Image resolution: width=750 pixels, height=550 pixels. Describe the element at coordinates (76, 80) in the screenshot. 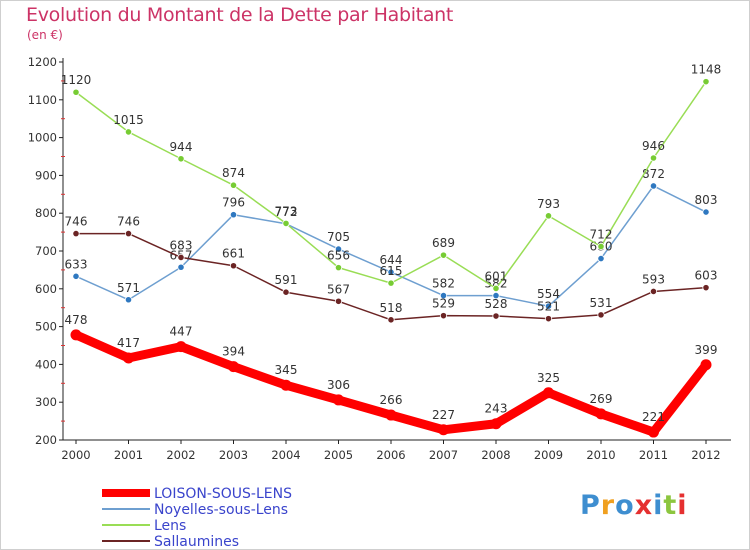

I see `data-label: 1120` at that location.